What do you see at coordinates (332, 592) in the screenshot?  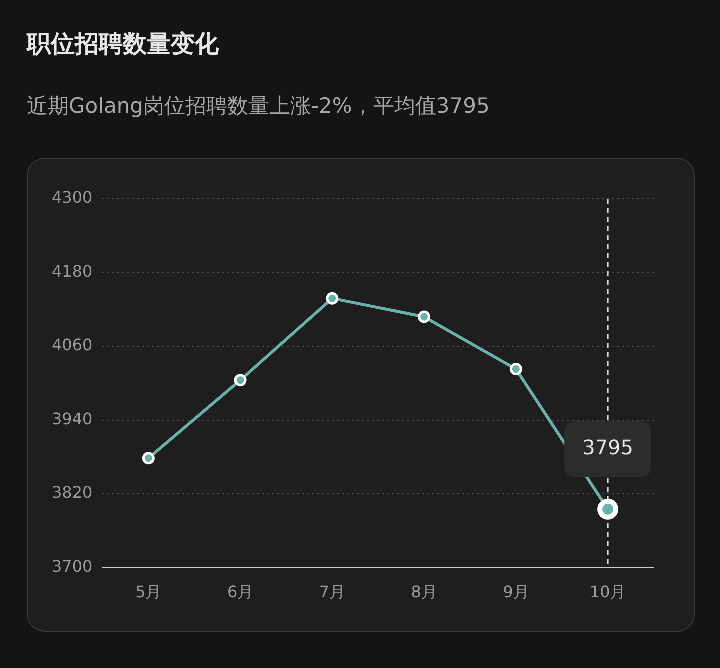 I see `x-tick-label: 7月` at bounding box center [332, 592].